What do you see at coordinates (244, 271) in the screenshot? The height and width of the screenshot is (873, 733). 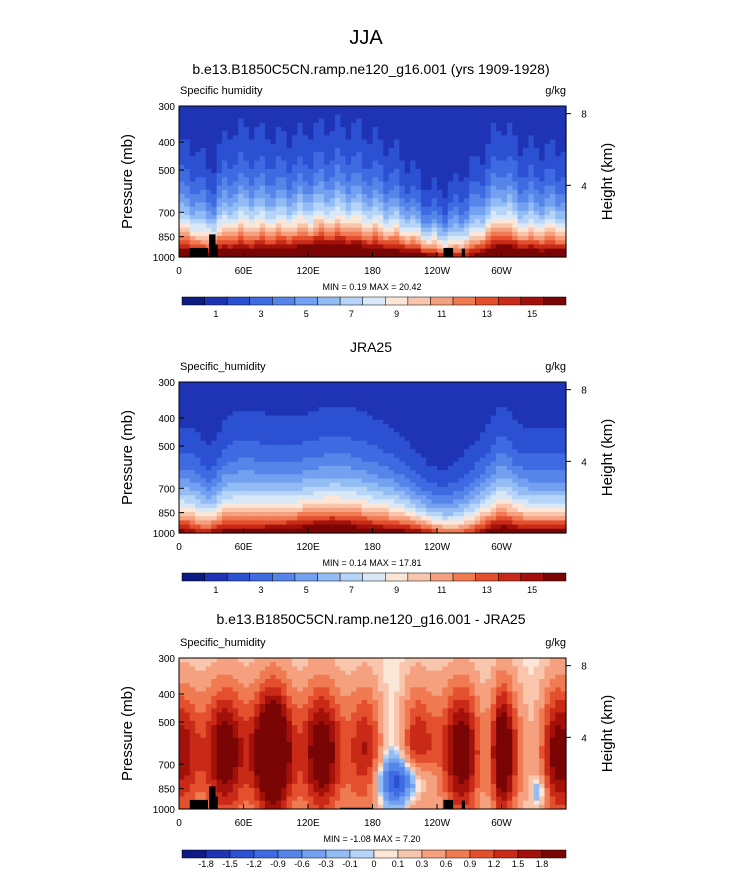 I see `x-tick-label: 60E` at bounding box center [244, 271].